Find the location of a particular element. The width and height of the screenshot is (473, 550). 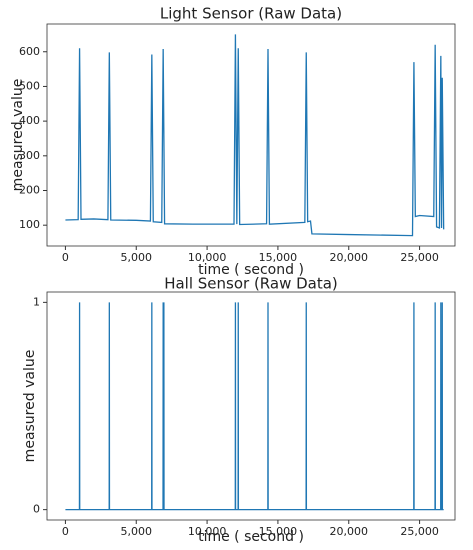

y-tick-label: 1 is located at coordinates (36, 301).